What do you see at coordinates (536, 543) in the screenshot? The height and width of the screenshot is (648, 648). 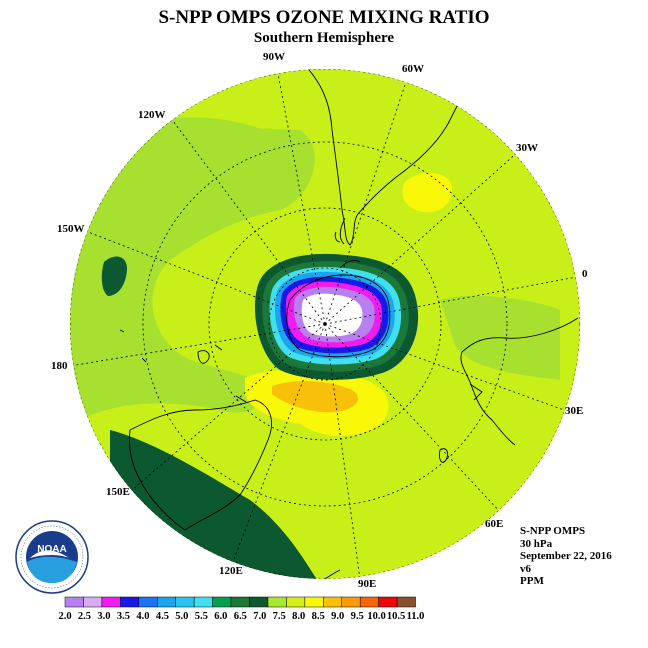 I see `info-level: 30 hPa` at bounding box center [536, 543].